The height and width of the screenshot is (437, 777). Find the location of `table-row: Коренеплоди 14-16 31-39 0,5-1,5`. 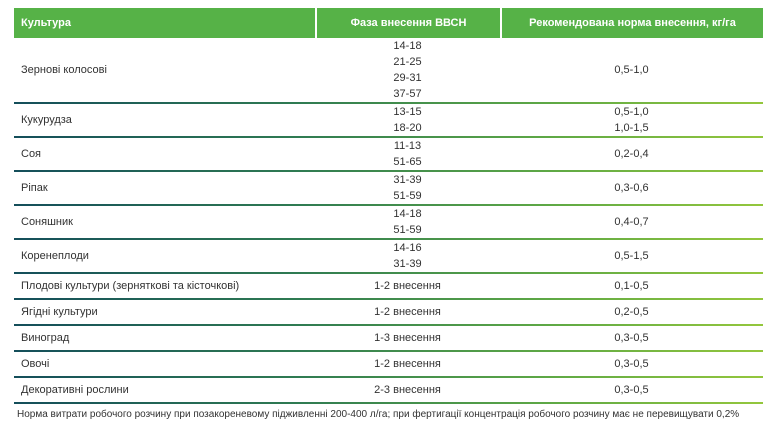

table-row: Коренеплоди 14-16 31-39 0,5-1,5 is located at coordinates (388, 256).